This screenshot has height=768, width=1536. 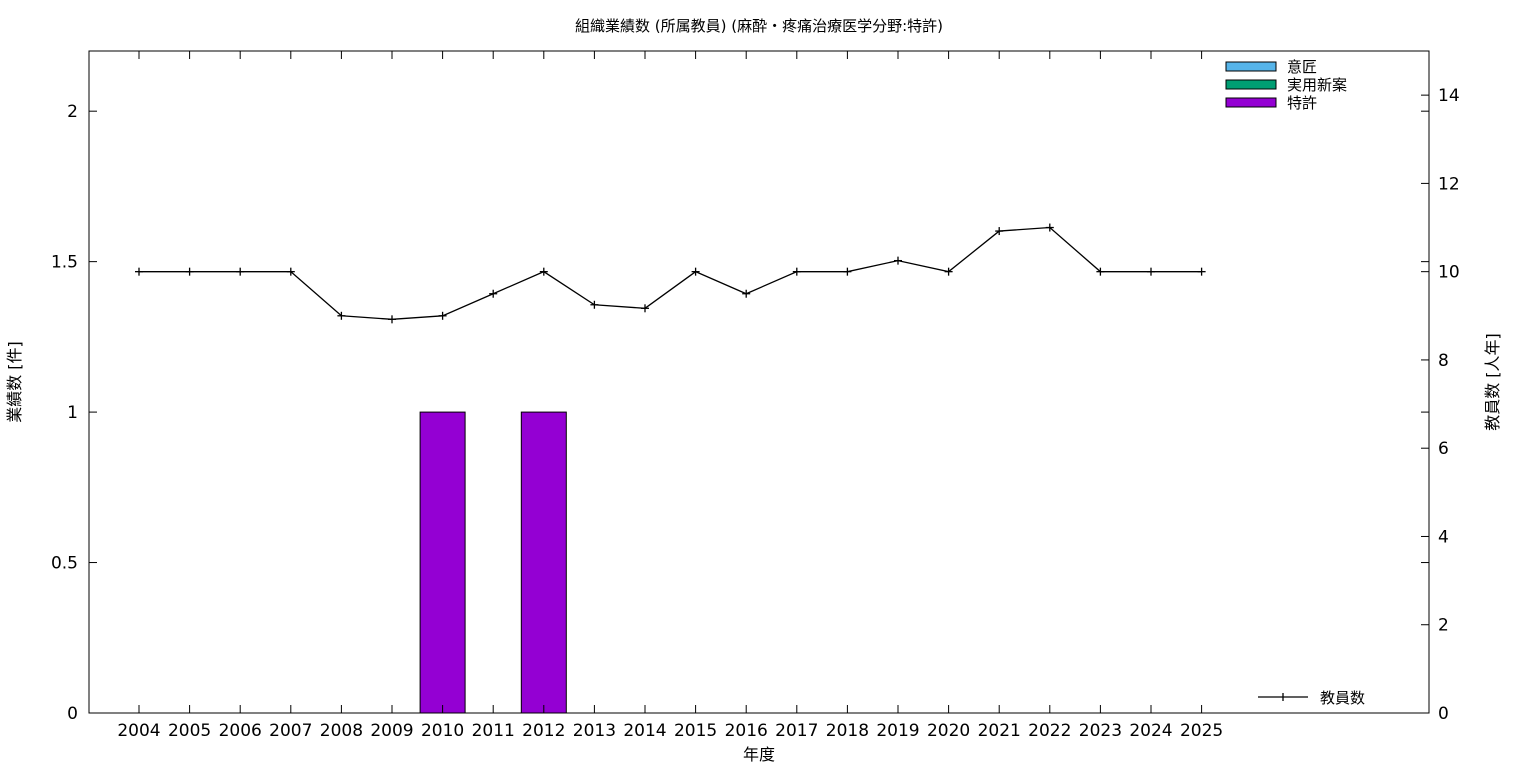 What do you see at coordinates (796, 731) in the screenshot?
I see `x-tick-label: 2017` at bounding box center [796, 731].